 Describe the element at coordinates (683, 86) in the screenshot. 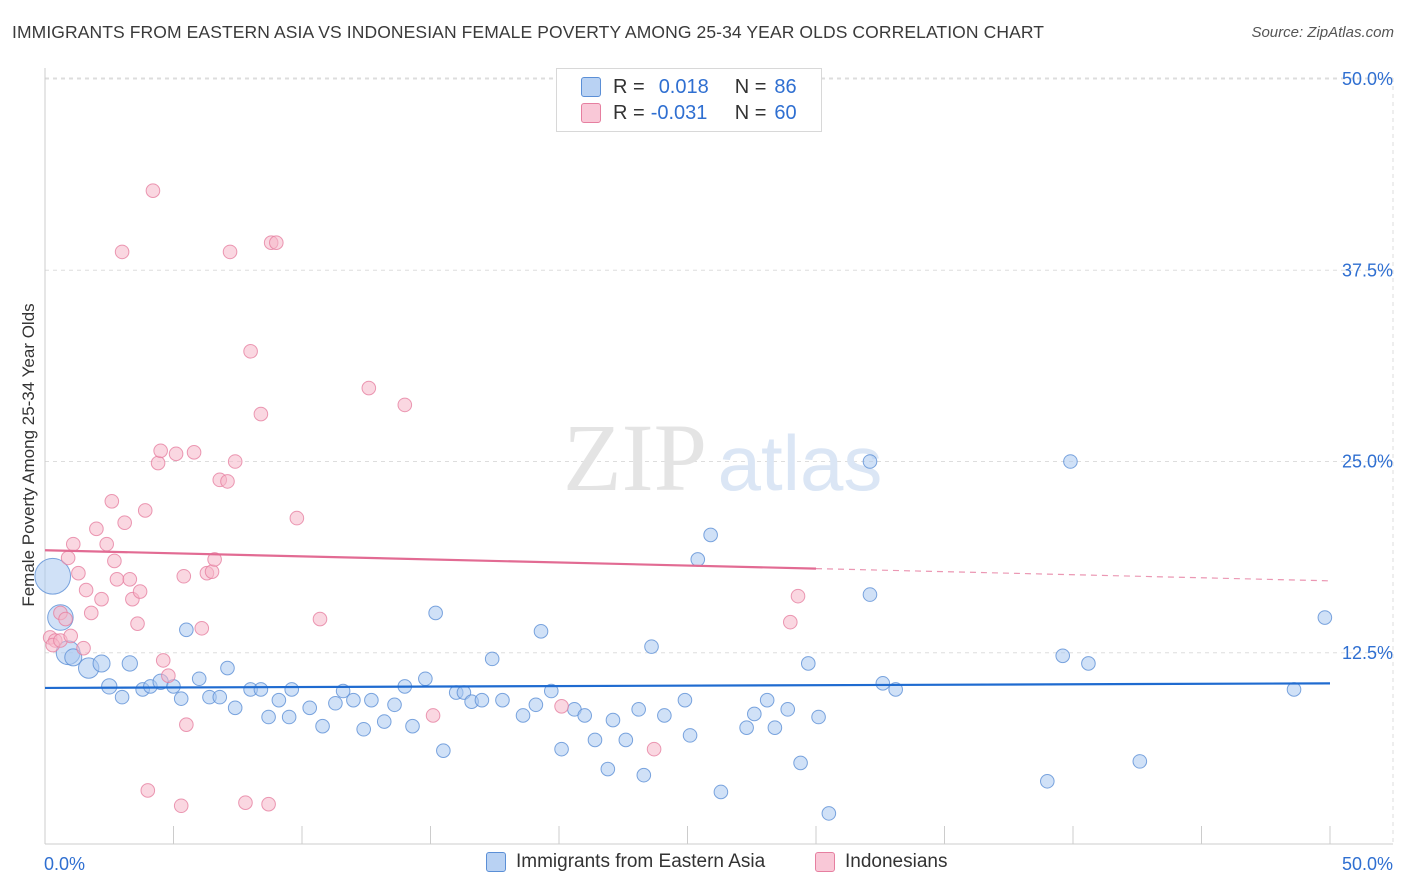

I see `legend-r-value: 0.018` at that location.